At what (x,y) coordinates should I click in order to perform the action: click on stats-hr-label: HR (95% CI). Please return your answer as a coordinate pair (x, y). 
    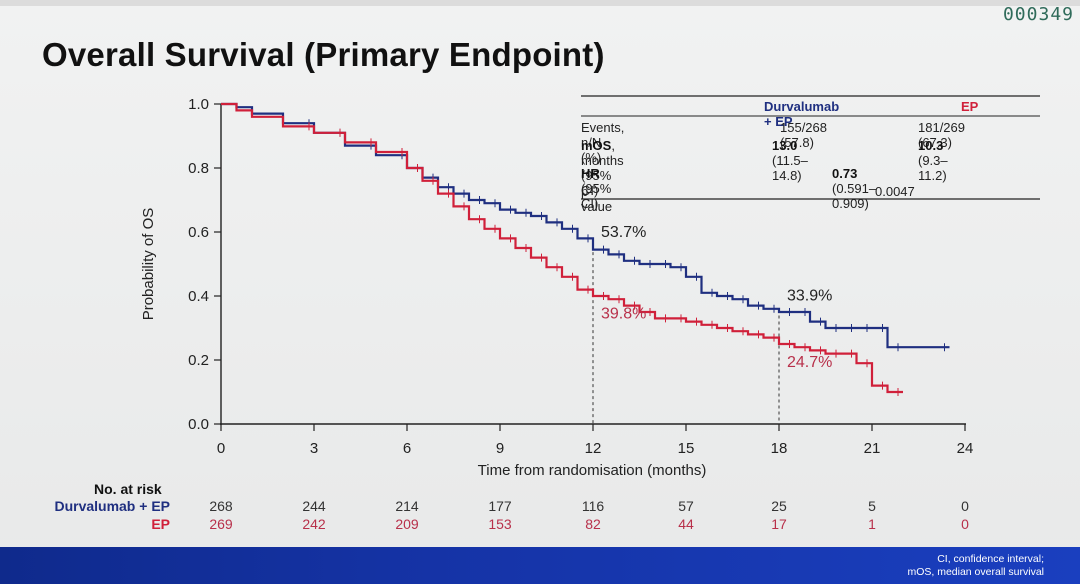
    Looking at the image, I should click on (596, 188).